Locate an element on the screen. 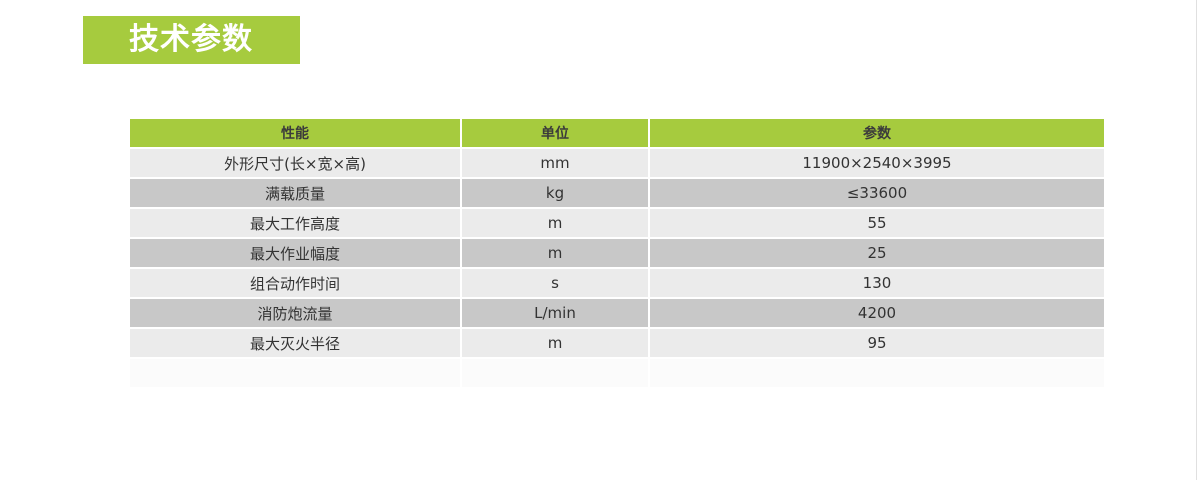 The image size is (1200, 480). section-title-banner: 技术参数 is located at coordinates (191, 40).